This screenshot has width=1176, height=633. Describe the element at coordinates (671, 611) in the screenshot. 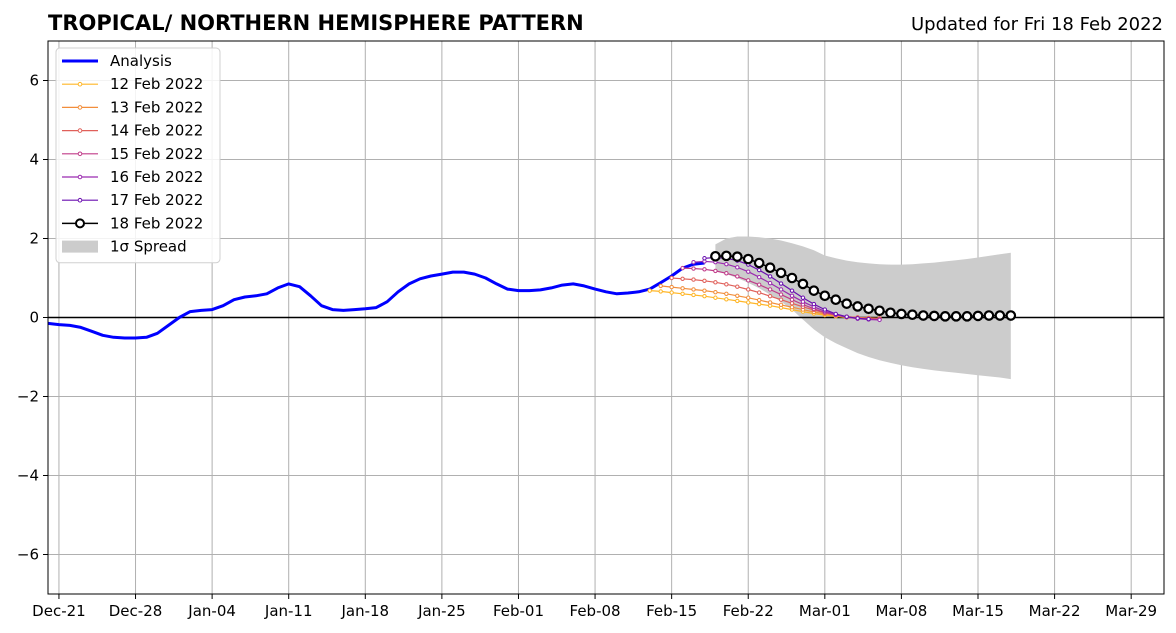

I see `x-tick-label: Feb-15` at that location.